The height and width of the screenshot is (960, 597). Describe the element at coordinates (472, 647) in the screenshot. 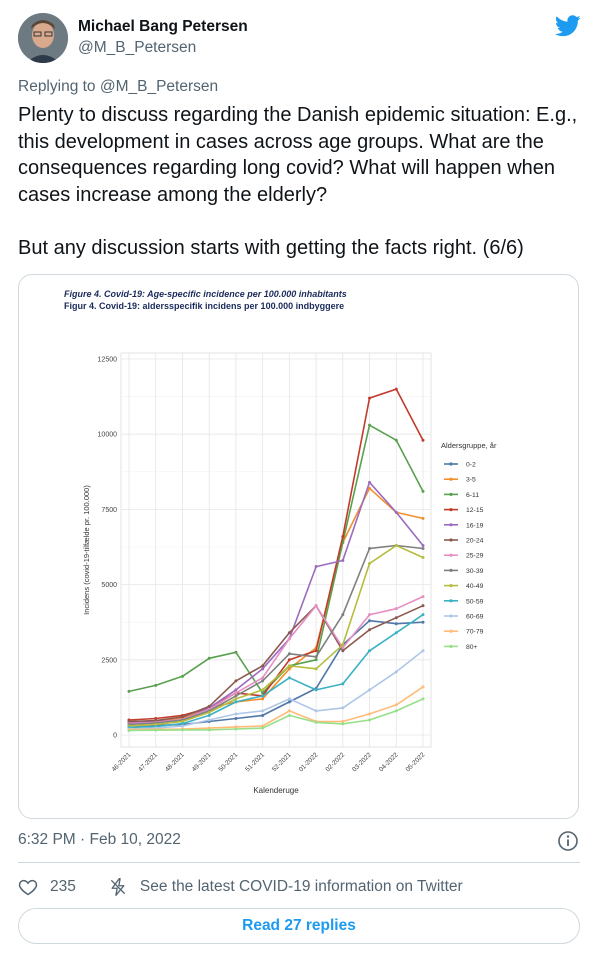

I see `legend-label: 80+` at that location.